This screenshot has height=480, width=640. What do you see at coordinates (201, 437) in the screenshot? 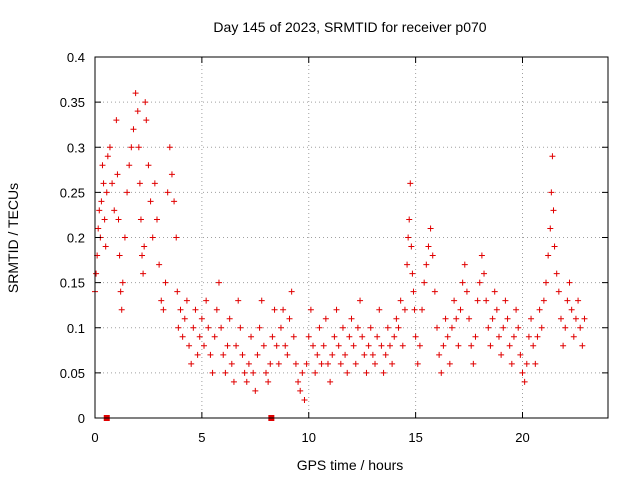
I see `x-tick-label: 5` at bounding box center [201, 437].